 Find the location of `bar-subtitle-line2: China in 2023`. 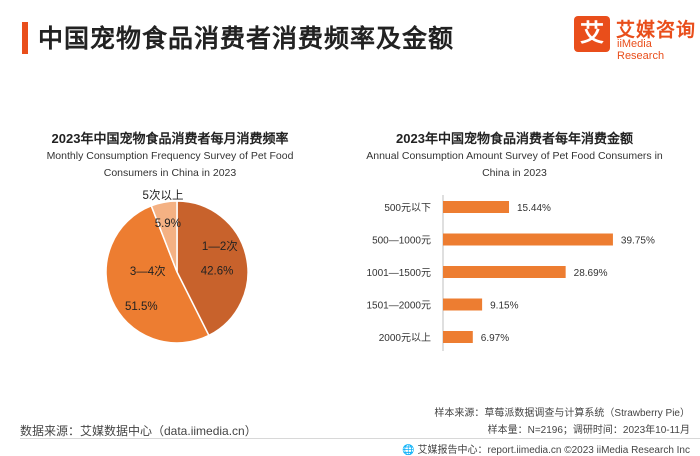

bar-subtitle-line2: China in 2023 is located at coordinates (514, 173).